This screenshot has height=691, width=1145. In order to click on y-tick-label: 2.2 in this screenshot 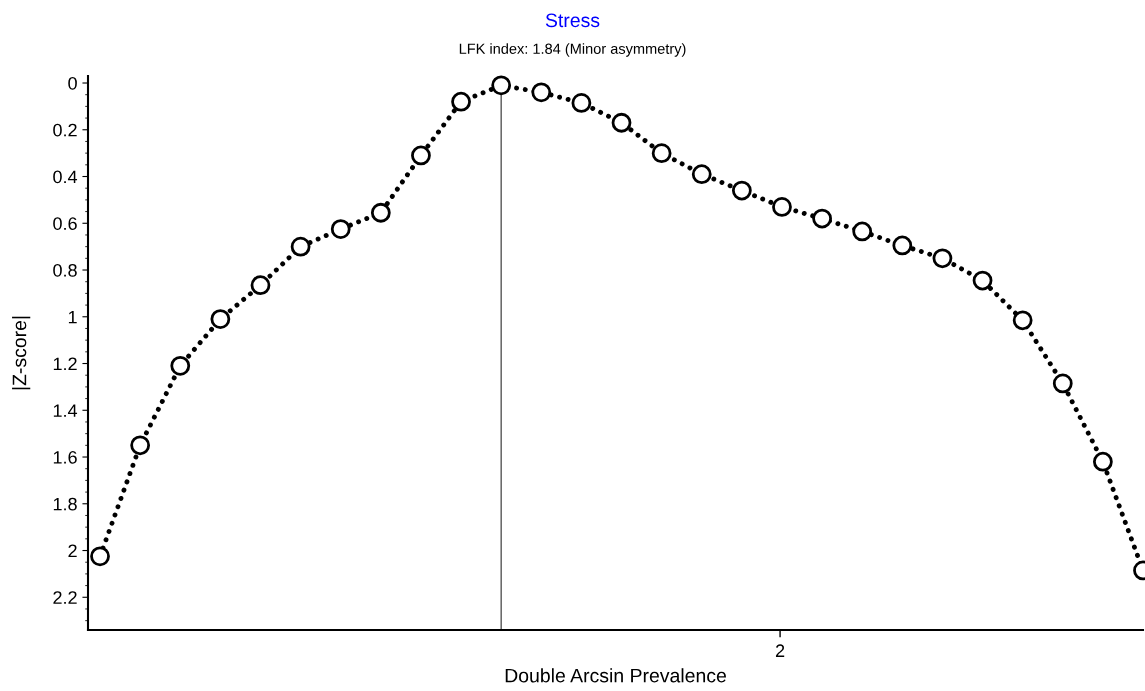, I will do `click(65, 597)`.